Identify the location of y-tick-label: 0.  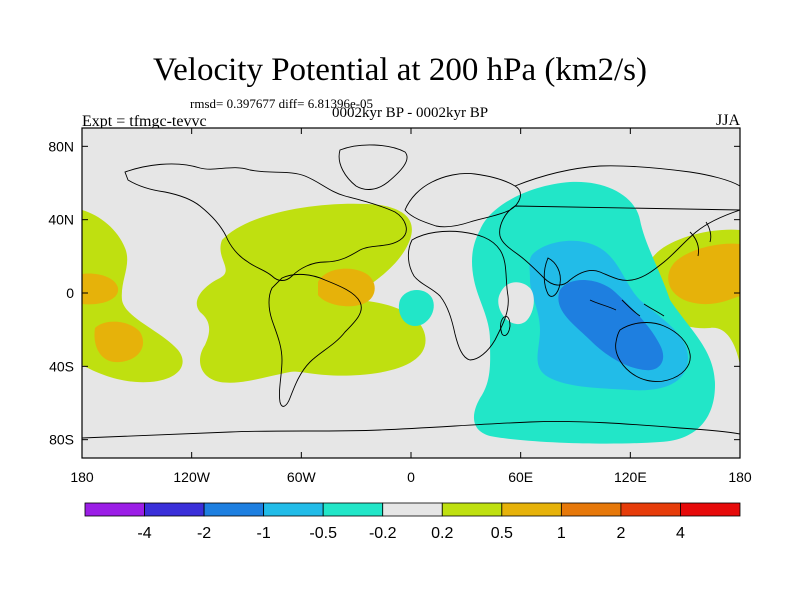
(70, 293).